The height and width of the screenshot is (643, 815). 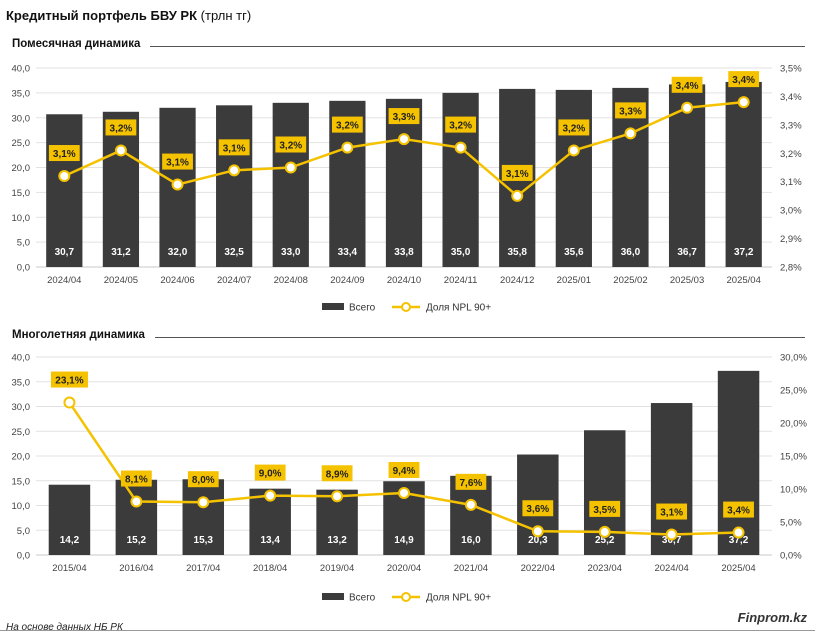 What do you see at coordinates (177, 280) in the screenshot?
I see `x-tick-label: 2024/06` at bounding box center [177, 280].